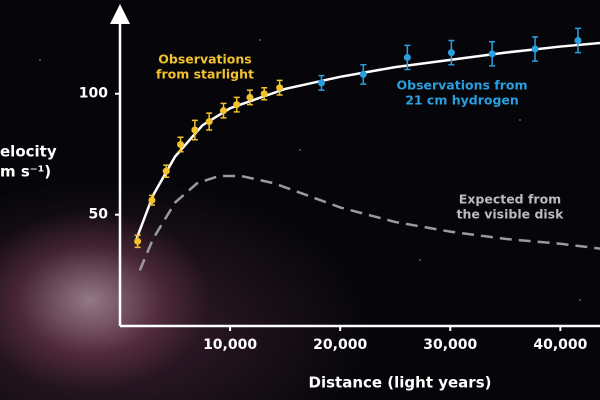 The image size is (600, 400). Describe the element at coordinates (28, 152) in the screenshot. I see `y-axis-title: elocity` at that location.